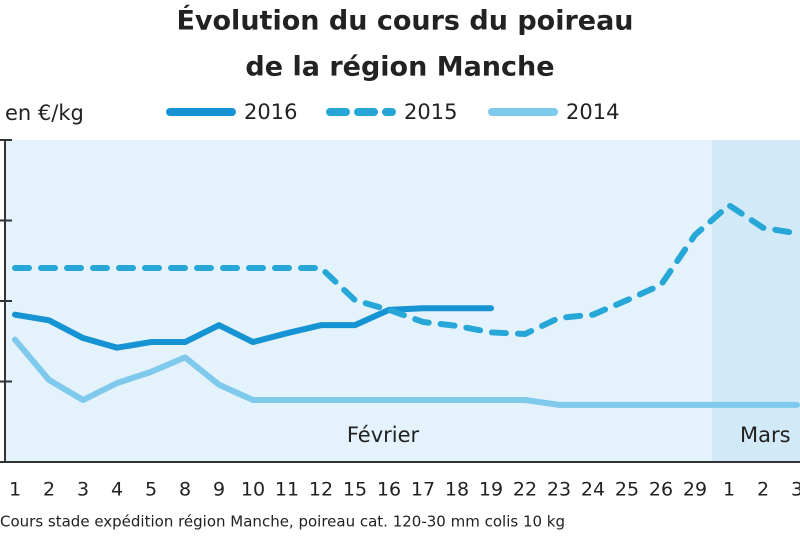 Image resolution: width=800 pixels, height=550 pixels. I want to click on legend-label: 2016, so click(270, 112).